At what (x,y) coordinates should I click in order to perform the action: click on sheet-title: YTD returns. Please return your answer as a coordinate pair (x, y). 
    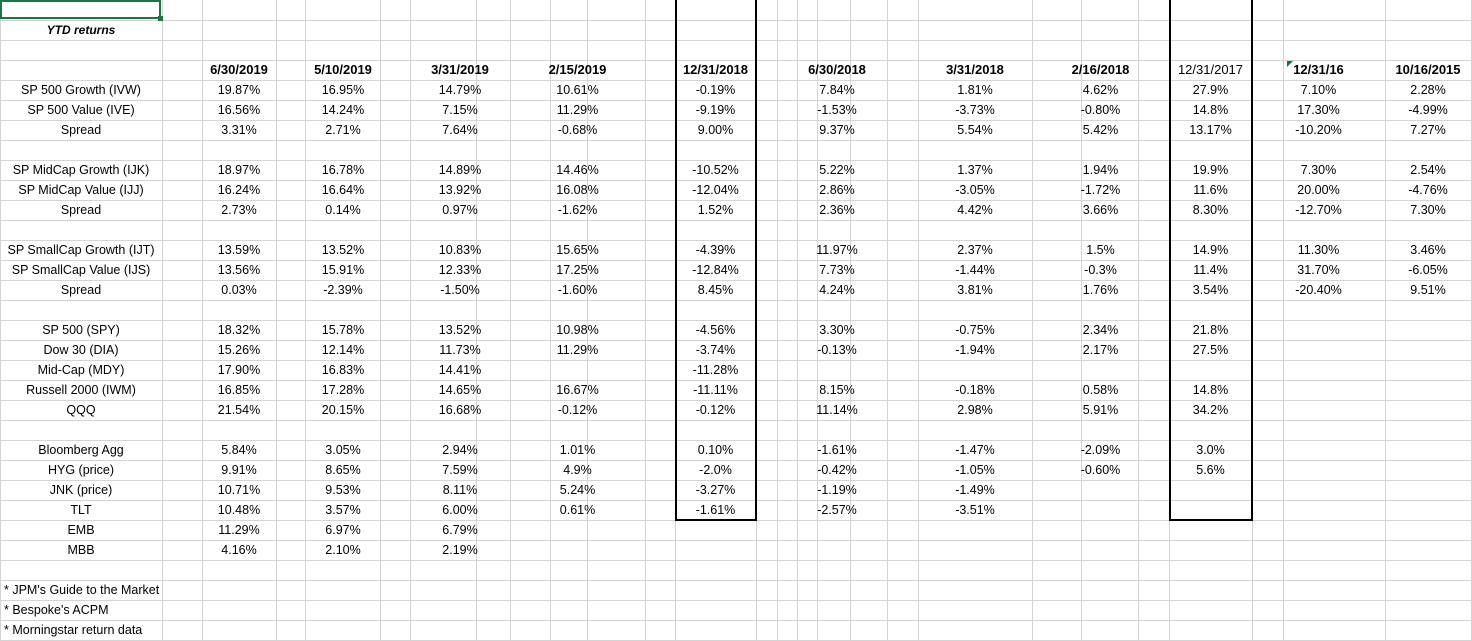
    Looking at the image, I should click on (81, 30).